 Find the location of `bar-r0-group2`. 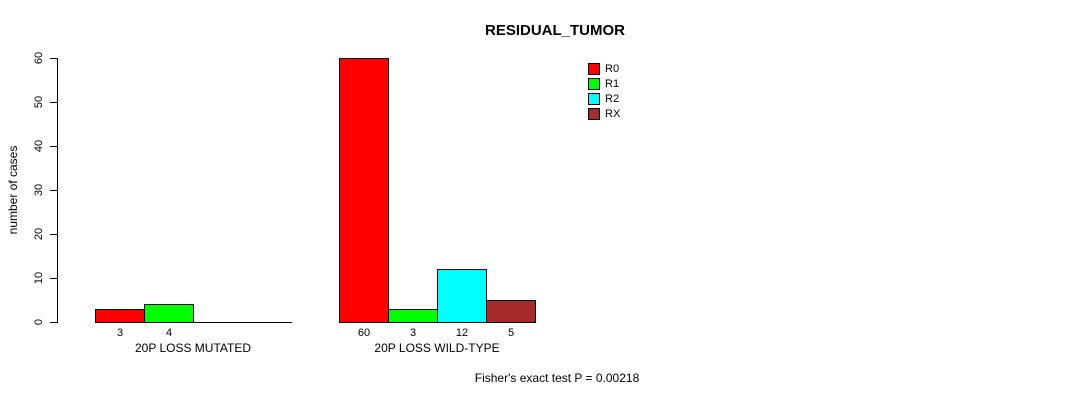

bar-r0-group2 is located at coordinates (364, 190).